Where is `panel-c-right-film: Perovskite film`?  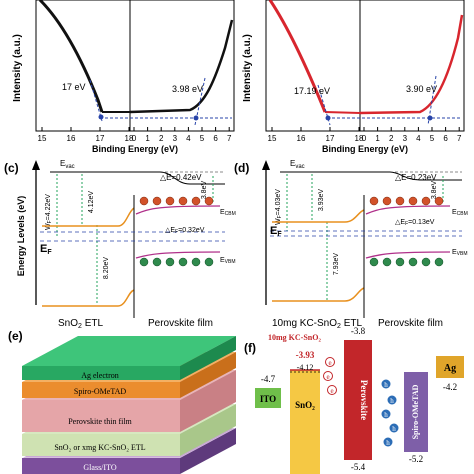
panel-c-right-film: Perovskite film is located at coordinates (180, 323).